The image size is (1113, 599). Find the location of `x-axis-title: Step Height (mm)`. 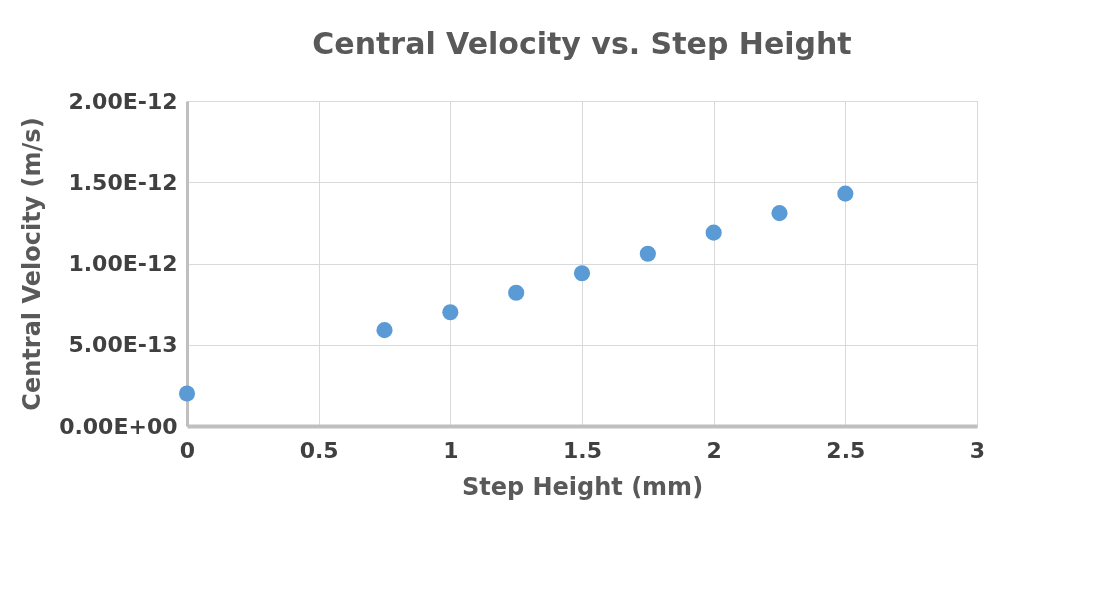

x-axis-title: Step Height (mm) is located at coordinates (582, 486).